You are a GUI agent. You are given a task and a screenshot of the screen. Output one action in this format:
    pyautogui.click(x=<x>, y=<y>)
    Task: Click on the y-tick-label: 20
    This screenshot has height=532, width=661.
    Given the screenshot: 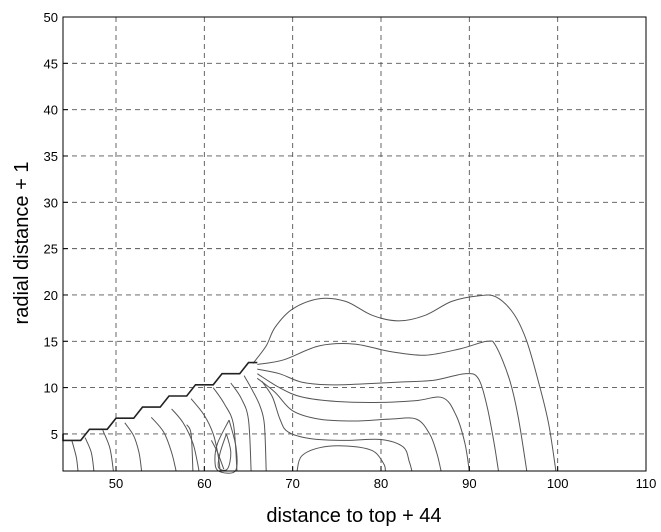 What is the action you would take?
    pyautogui.click(x=51, y=295)
    